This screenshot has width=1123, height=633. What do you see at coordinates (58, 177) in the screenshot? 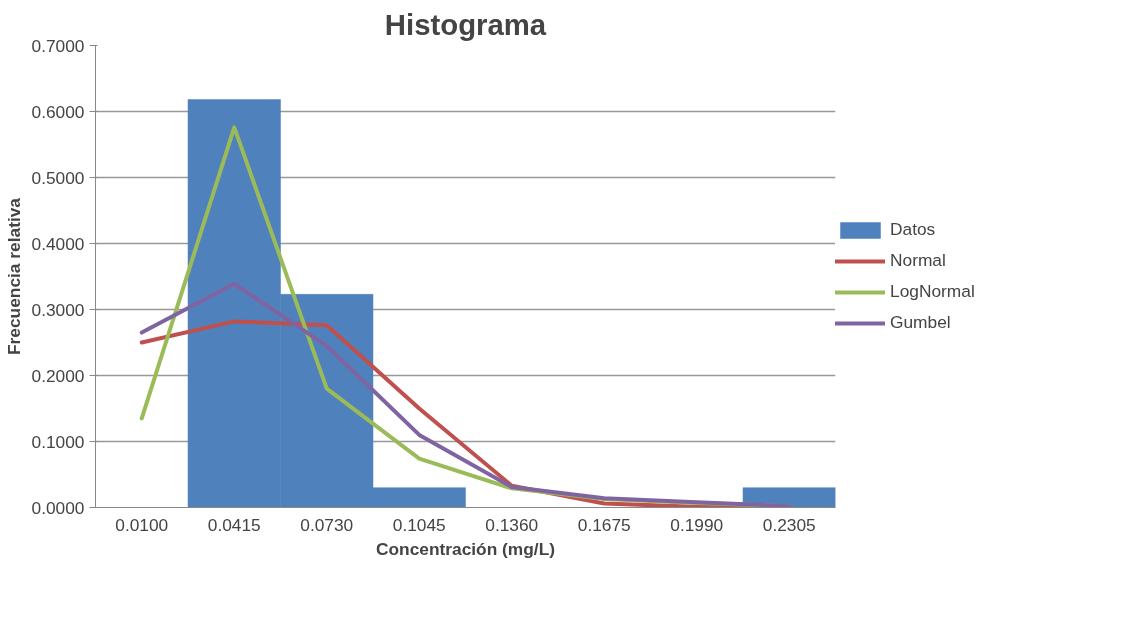
I see `y-tick-label: 0.5000` at bounding box center [58, 177].